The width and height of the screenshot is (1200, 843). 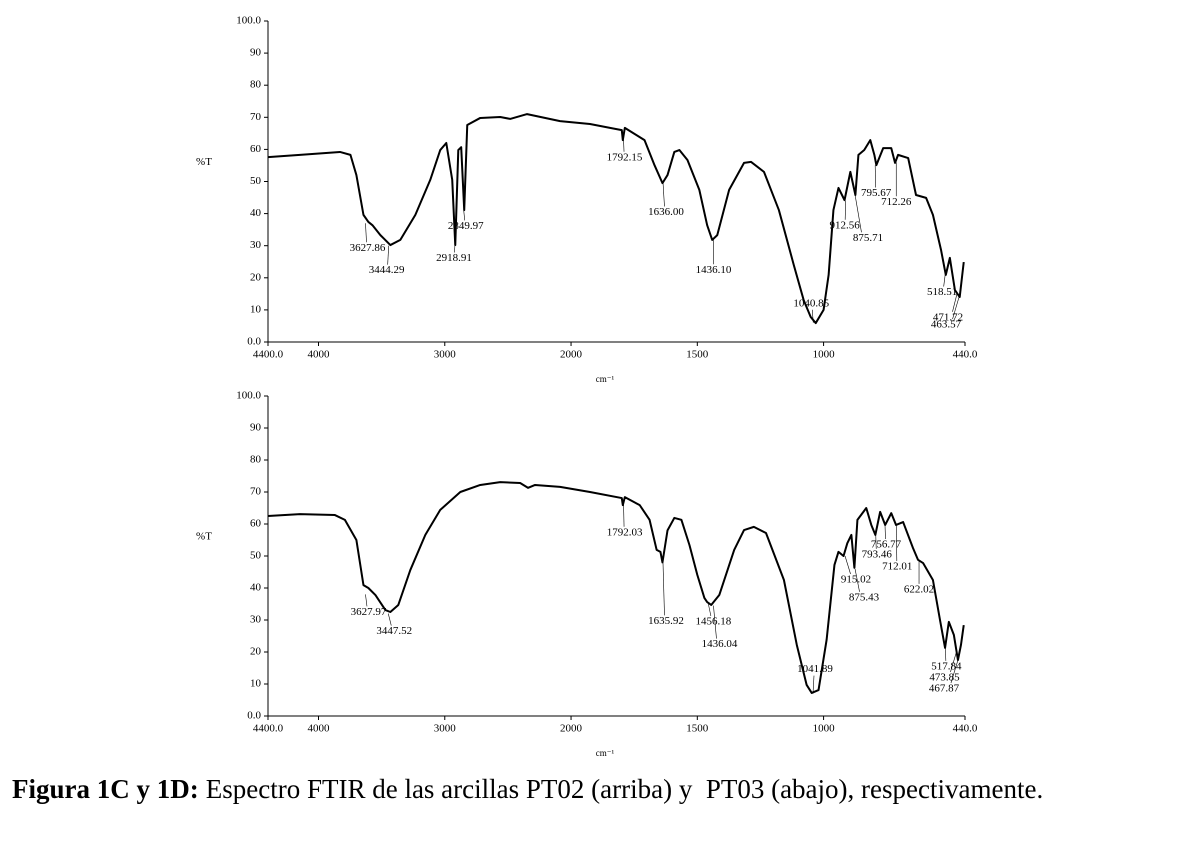 I want to click on peak-label: 1636.00, so click(x=666, y=212).